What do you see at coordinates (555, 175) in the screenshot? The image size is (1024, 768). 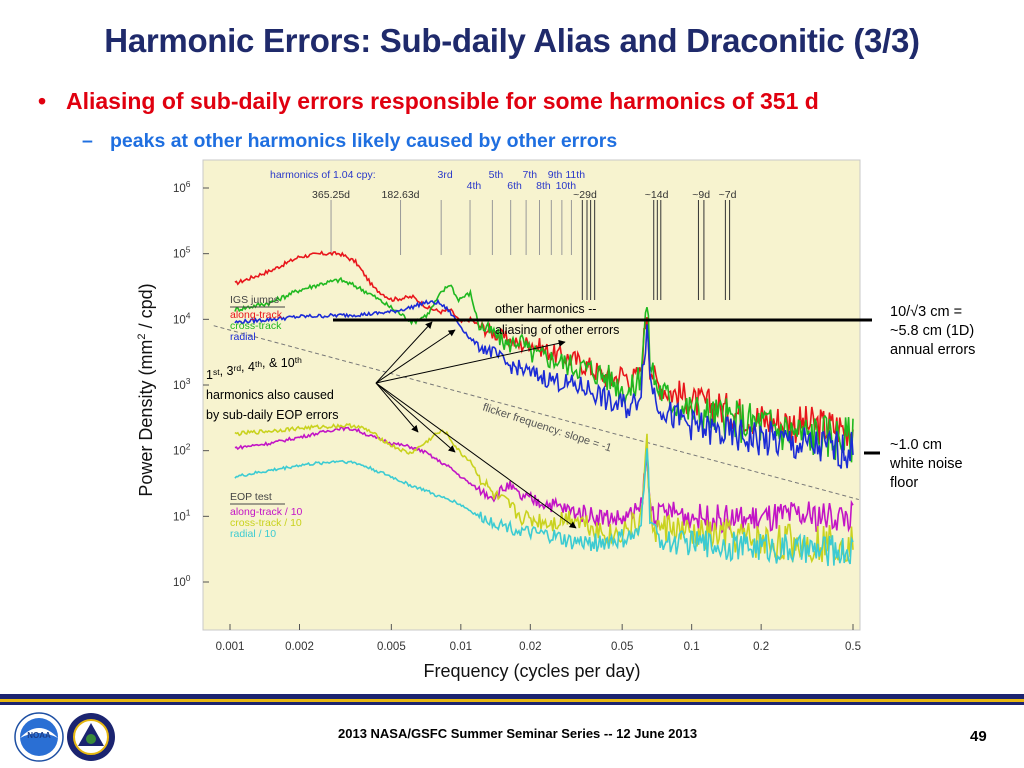 I see `harmonic-label: 9th` at bounding box center [555, 175].